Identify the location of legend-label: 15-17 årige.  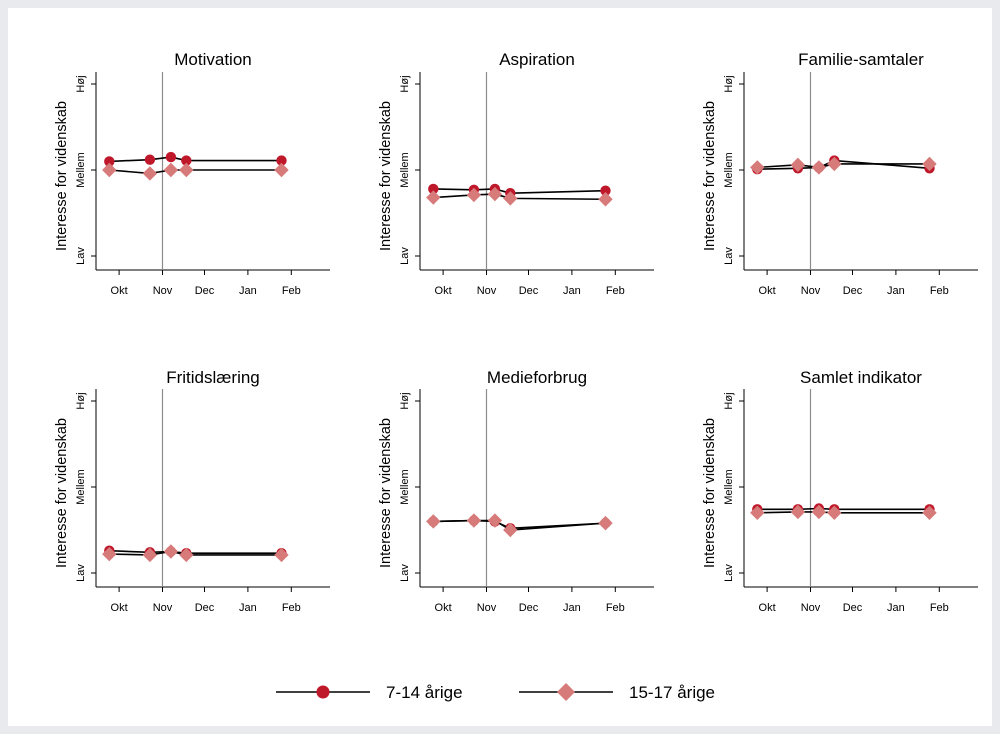
(672, 692).